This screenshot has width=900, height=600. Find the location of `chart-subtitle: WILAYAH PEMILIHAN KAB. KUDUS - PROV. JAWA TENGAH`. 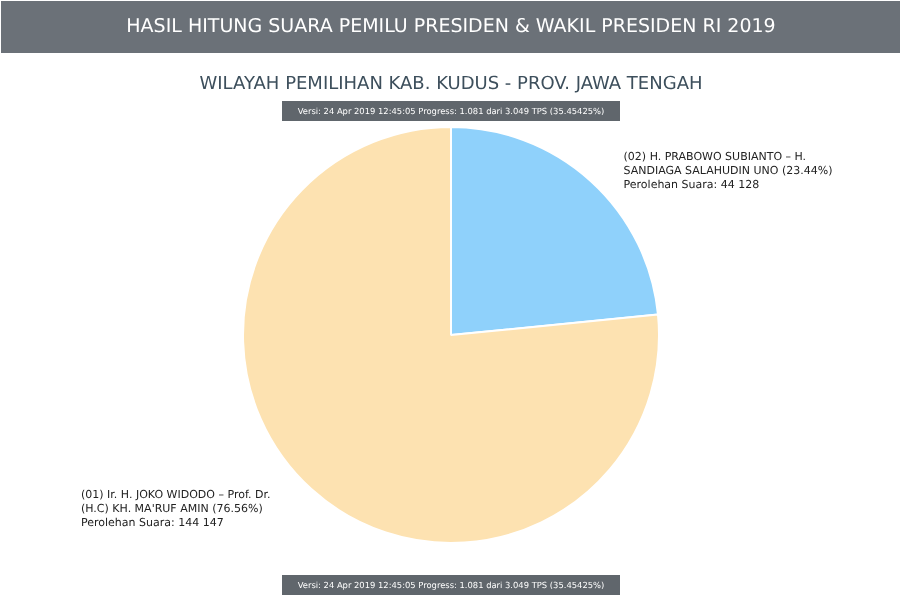

chart-subtitle: WILAYAH PEMILIHAN KAB. KUDUS - PROV. JAWA TENGAH is located at coordinates (451, 85).